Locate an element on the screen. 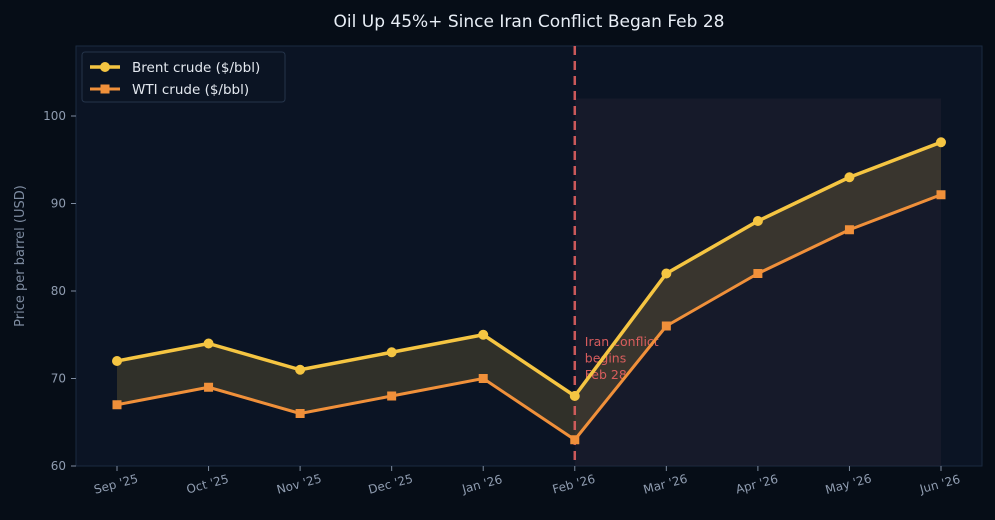  legend-marker-square is located at coordinates (105, 89).